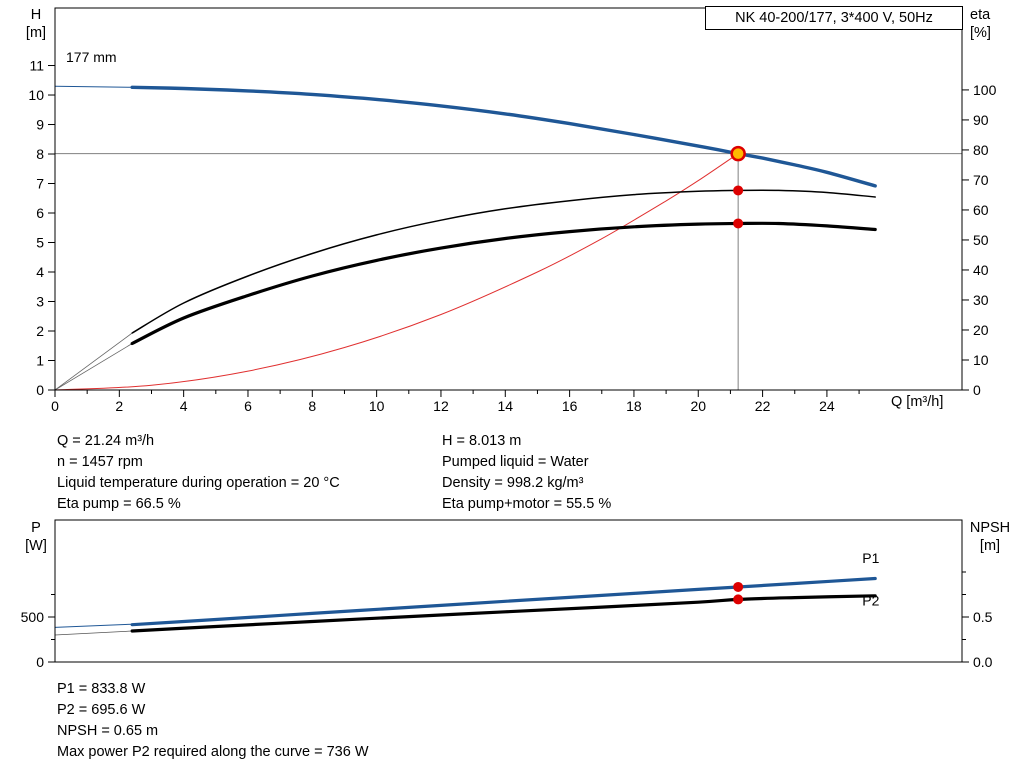 The image size is (1024, 781). What do you see at coordinates (100, 462) in the screenshot?
I see `info-line-speed: n = 1457 rpm` at bounding box center [100, 462].